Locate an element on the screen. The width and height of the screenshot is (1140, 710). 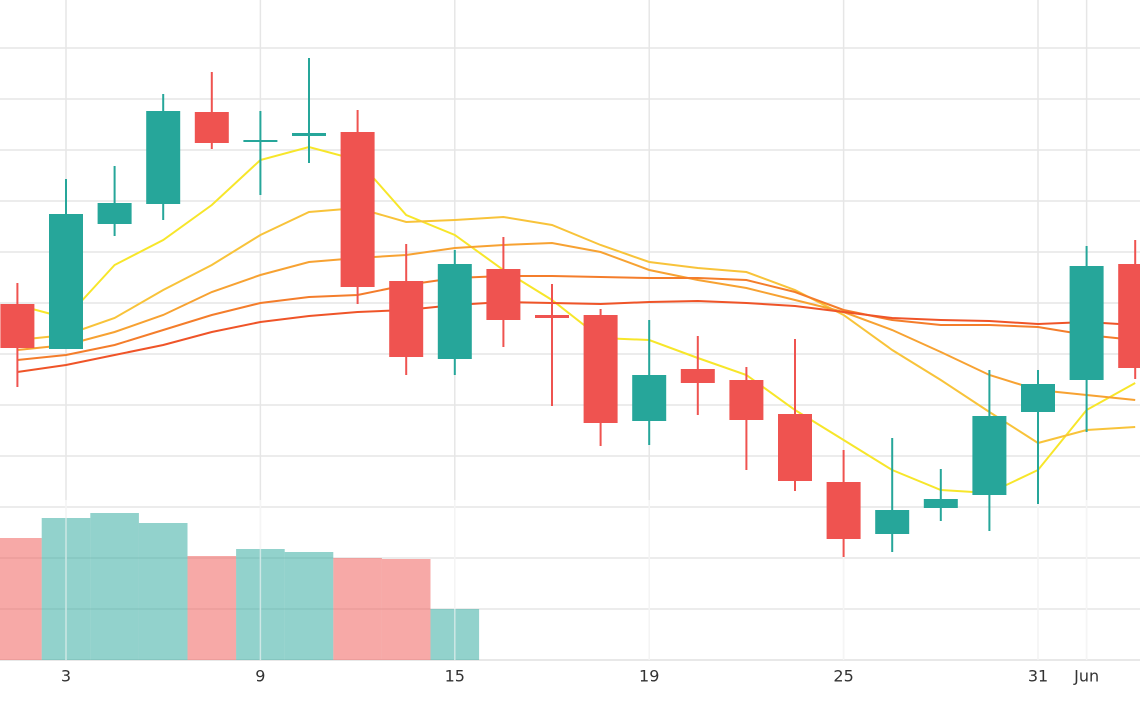
x-tick-label: 3 is located at coordinates (66, 676).